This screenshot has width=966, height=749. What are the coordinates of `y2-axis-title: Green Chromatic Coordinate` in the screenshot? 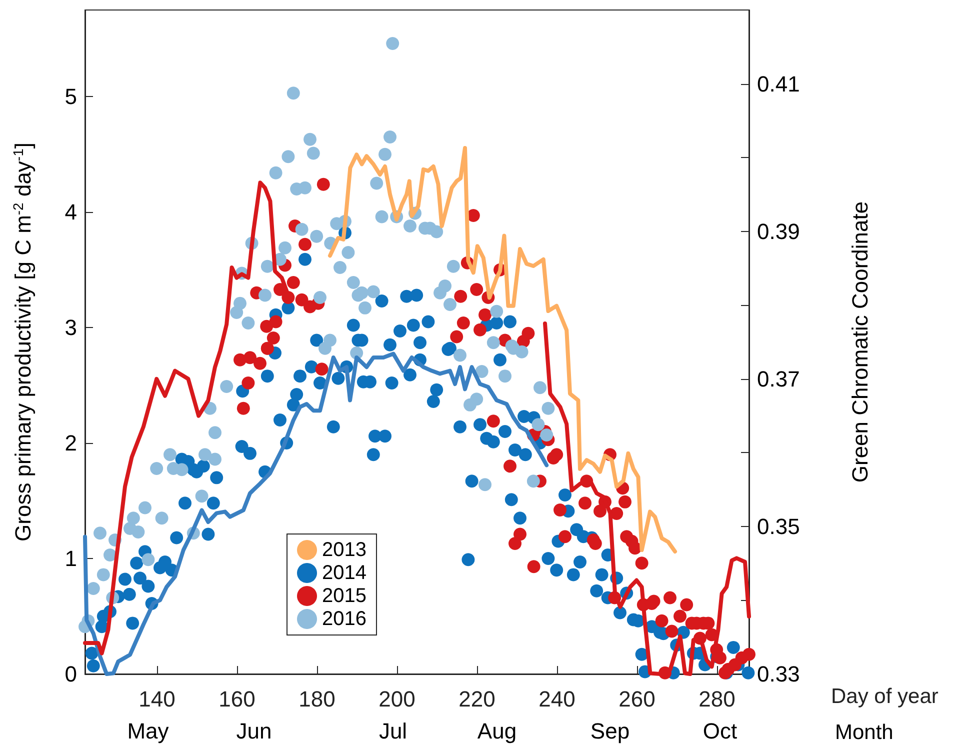 It's located at (860, 342).